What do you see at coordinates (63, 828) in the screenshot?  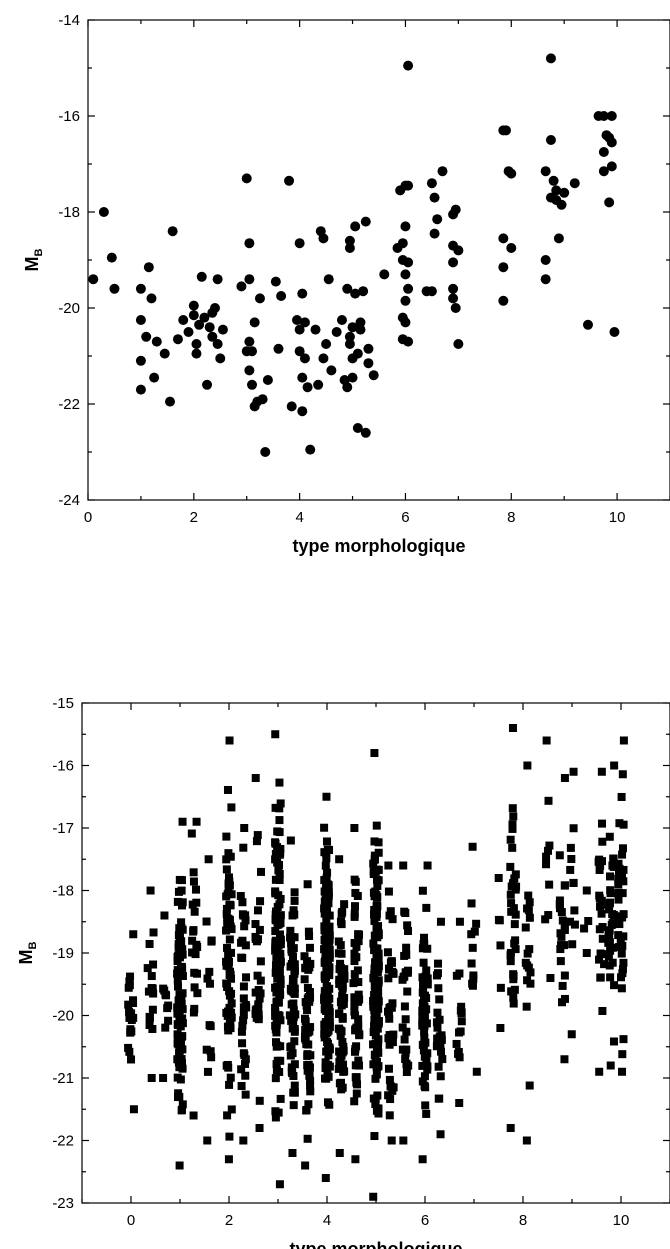 I see `y-tick-label: -17` at bounding box center [63, 828].